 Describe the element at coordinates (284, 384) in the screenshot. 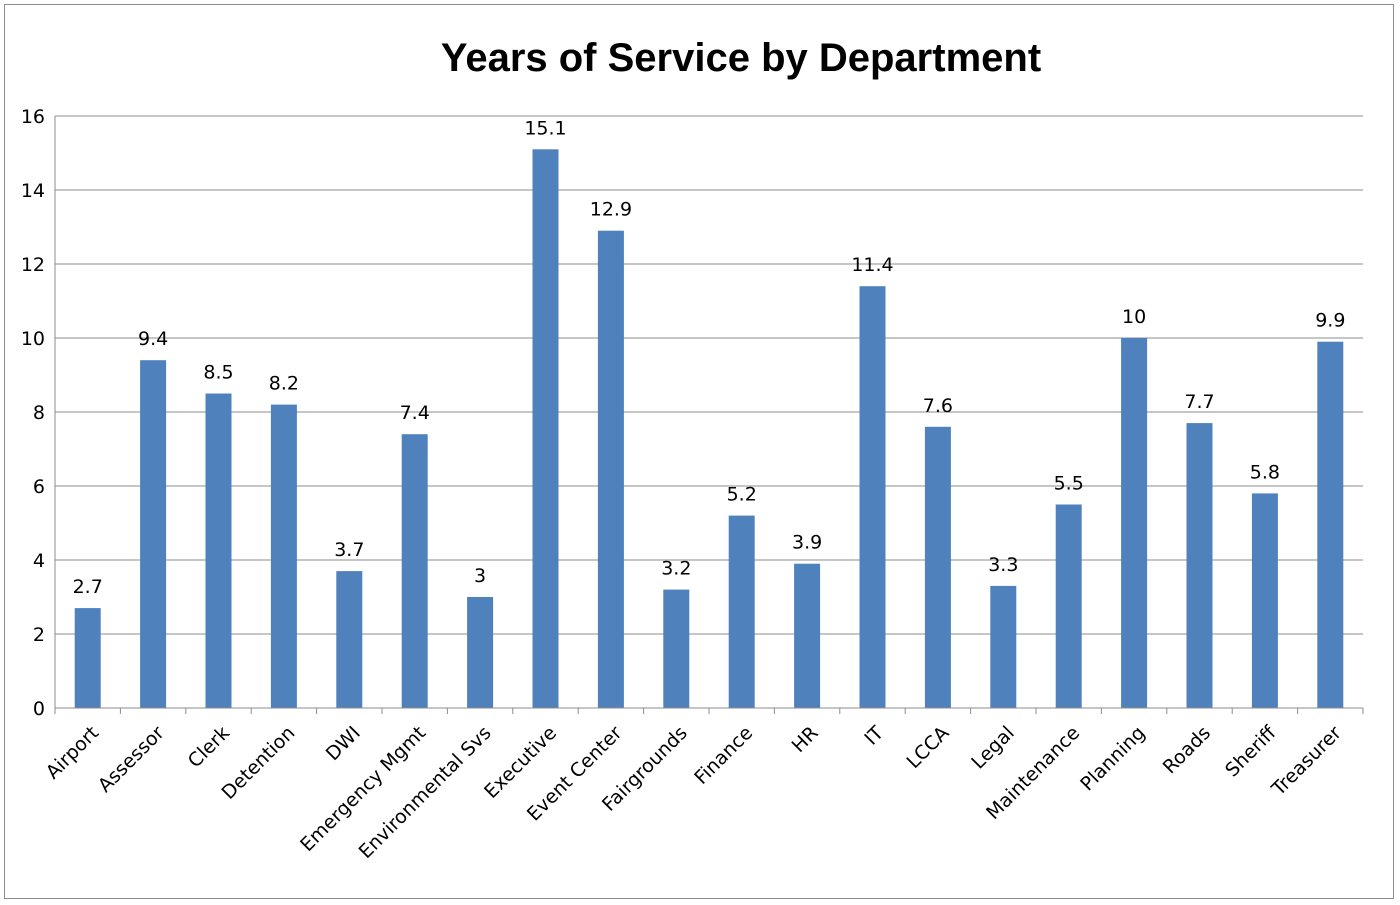

I see `data-label: 8.2` at that location.